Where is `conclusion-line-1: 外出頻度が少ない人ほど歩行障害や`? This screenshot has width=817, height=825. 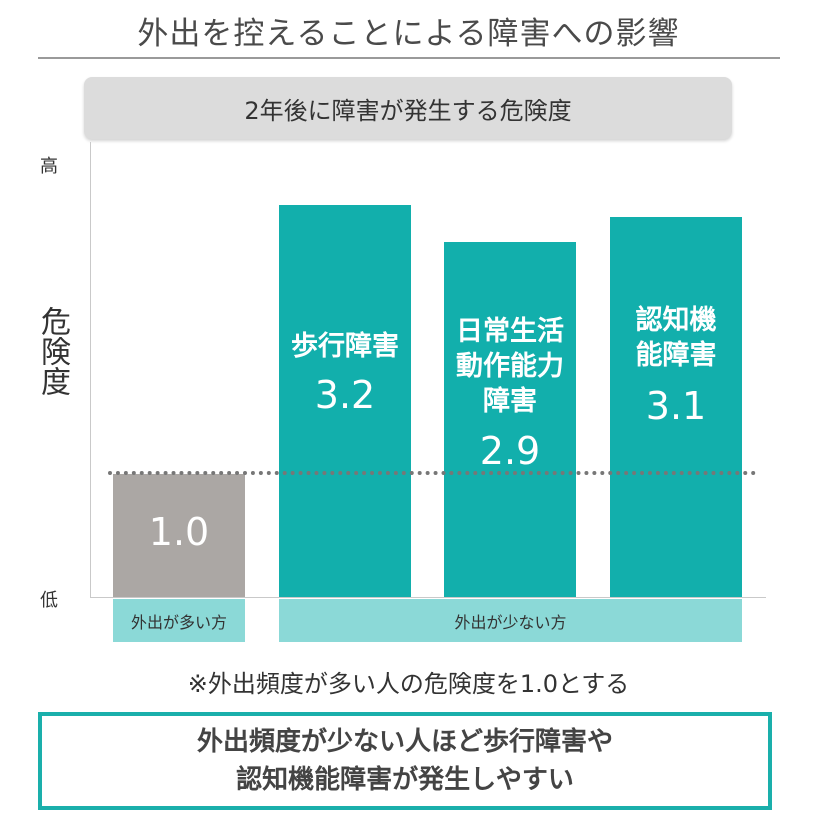 conclusion-line-1: 外出頻度が少ない人ほど歩行障害や is located at coordinates (404, 742).